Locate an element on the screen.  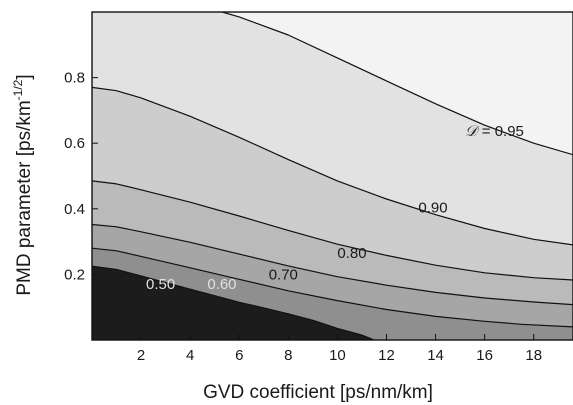
x-tick-label: 6 is located at coordinates (239, 355).